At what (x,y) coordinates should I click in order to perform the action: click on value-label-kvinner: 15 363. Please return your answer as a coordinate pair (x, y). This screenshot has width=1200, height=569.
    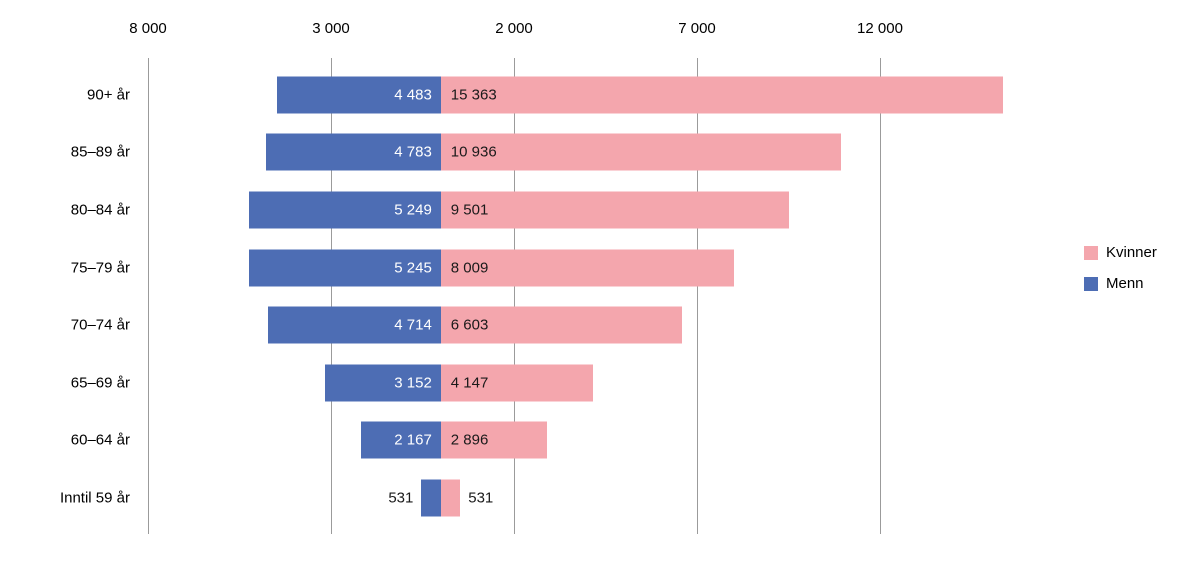
    Looking at the image, I should click on (473, 95).